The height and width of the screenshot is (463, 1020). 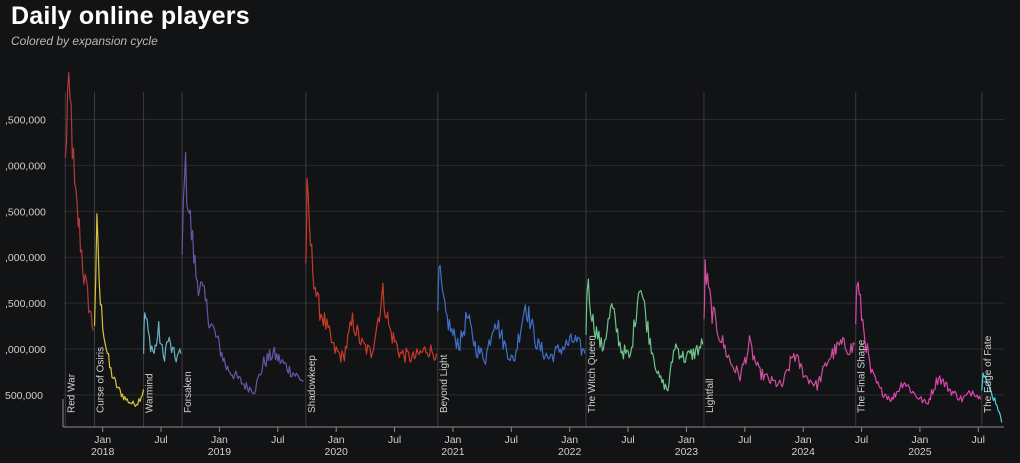 I want to click on expansion-label: The Witch Queen, so click(x=592, y=374).